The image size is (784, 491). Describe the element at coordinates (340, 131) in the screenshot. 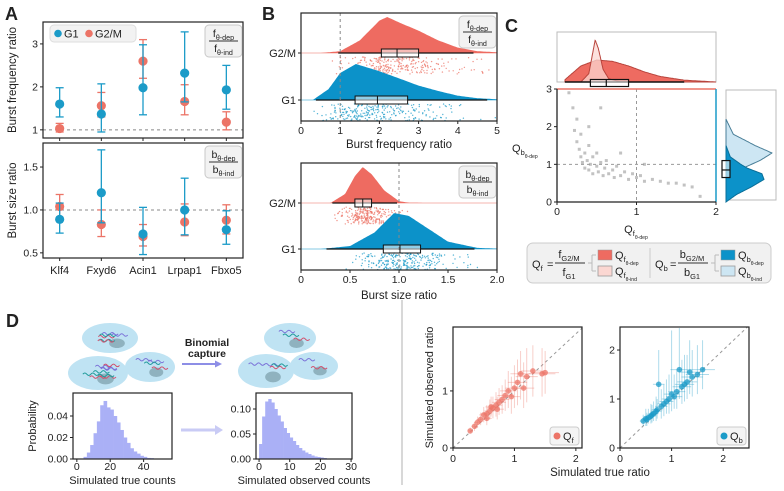

I see `x-tick-label: 1` at that location.